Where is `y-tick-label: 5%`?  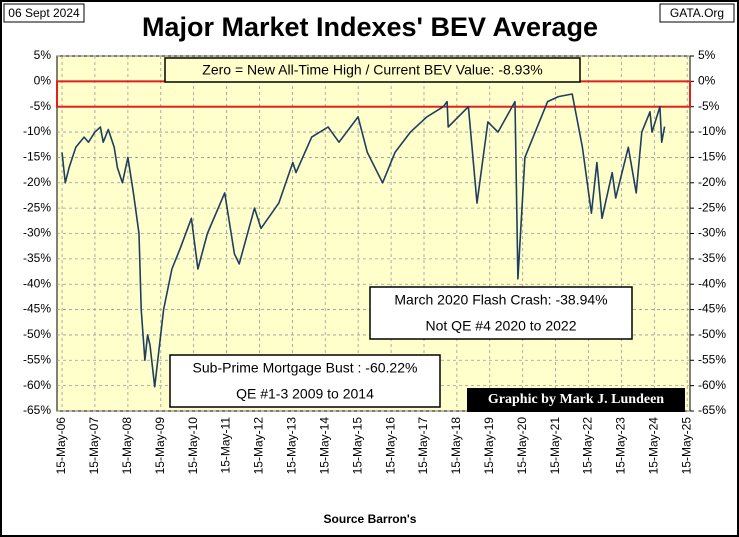
y-tick-label: 5% is located at coordinates (43, 55).